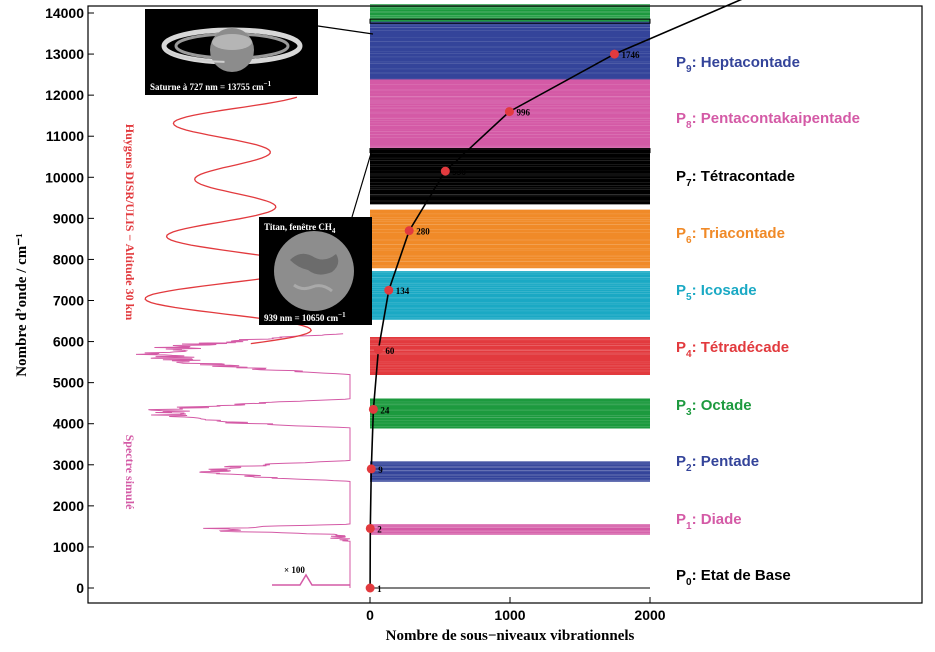 The height and width of the screenshot is (652, 935). Describe the element at coordinates (733, 577) in the screenshot. I see `polyad-label: P0: Etat de Base` at that location.